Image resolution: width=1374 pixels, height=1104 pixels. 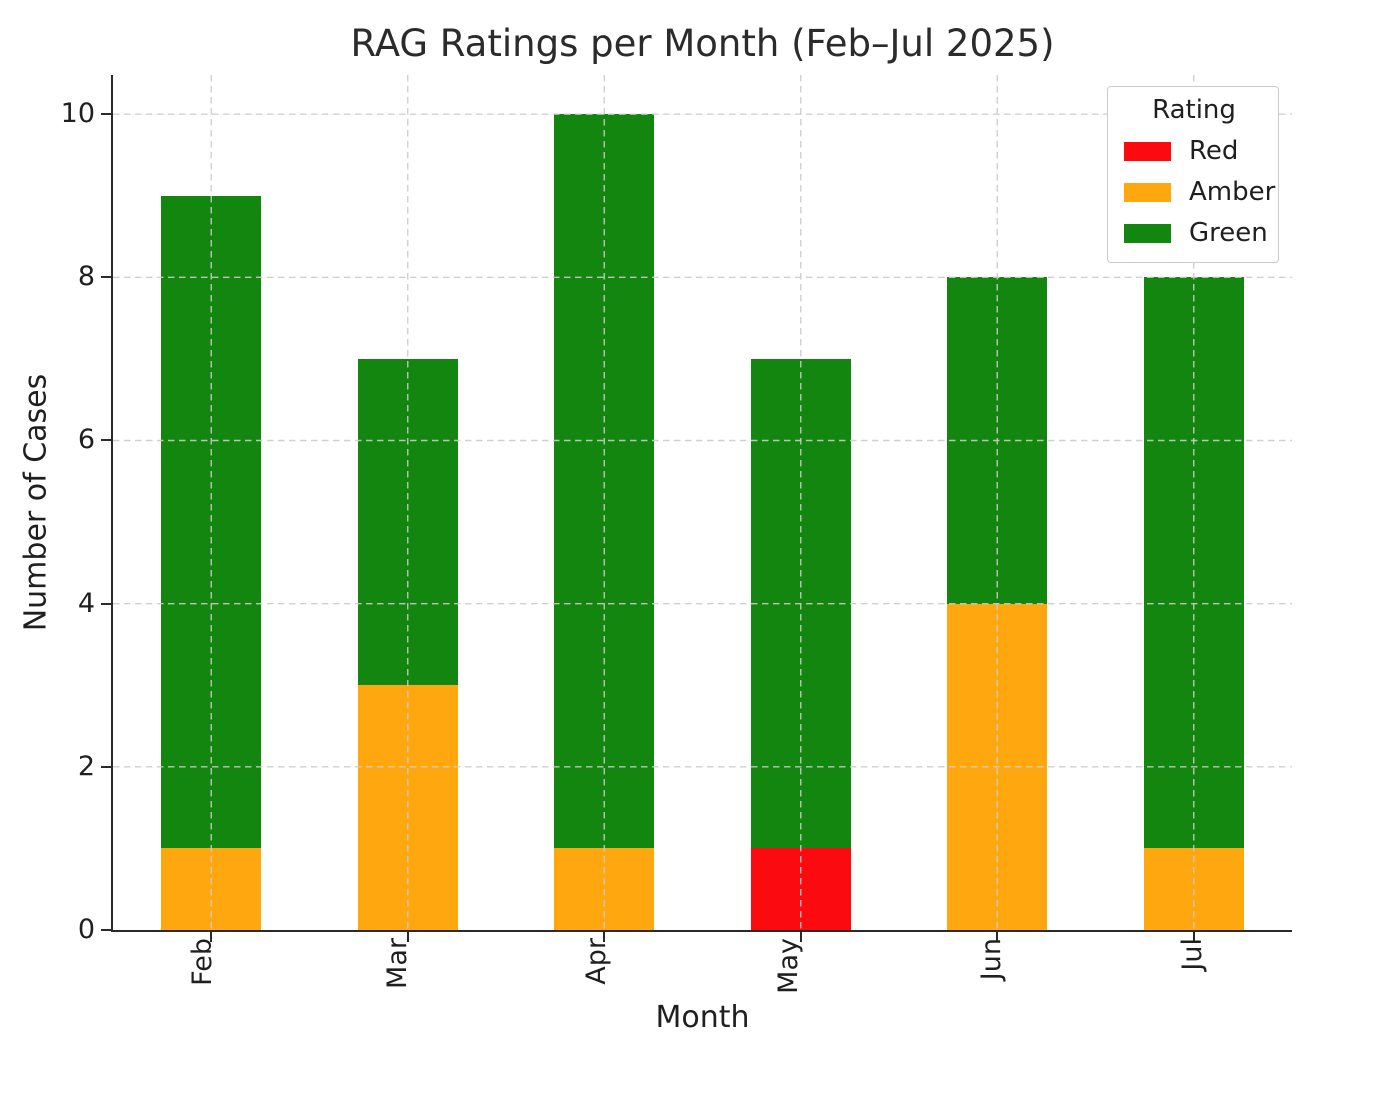 I want to click on bar-may-green, so click(x=800, y=603).